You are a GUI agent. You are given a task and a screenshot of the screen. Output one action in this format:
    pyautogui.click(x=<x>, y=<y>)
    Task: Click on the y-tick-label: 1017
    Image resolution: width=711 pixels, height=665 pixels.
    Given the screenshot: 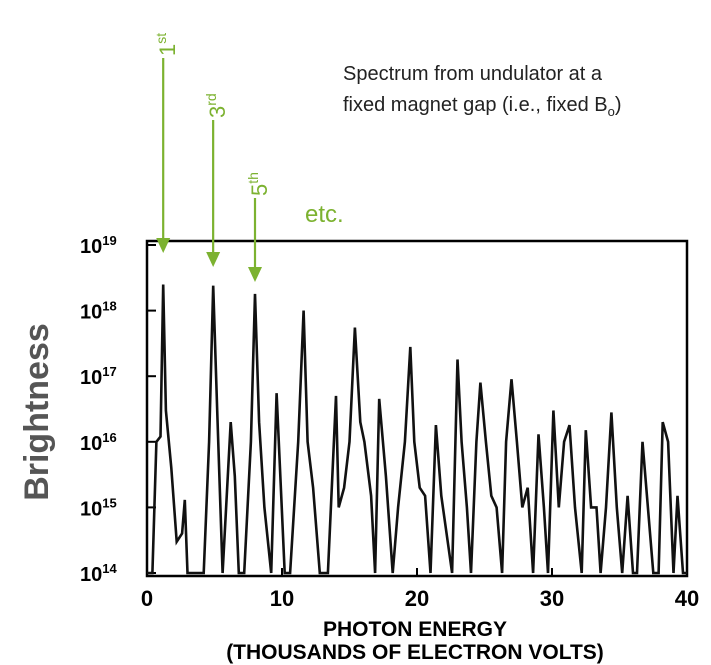 What is the action you would take?
    pyautogui.click(x=98, y=376)
    